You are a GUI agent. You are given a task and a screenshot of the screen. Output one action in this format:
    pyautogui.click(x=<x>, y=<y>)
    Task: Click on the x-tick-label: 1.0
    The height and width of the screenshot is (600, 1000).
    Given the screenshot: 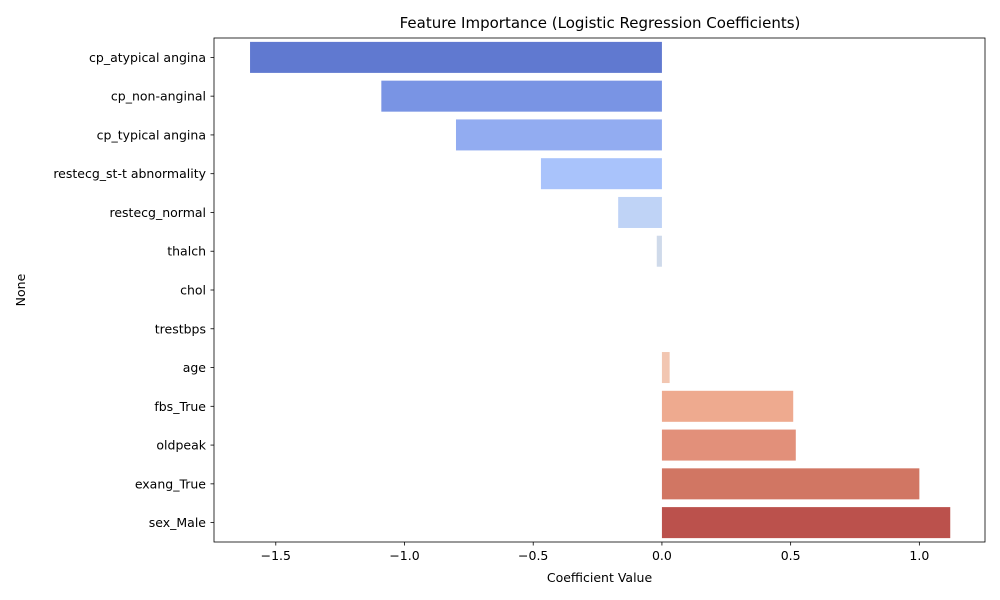 What is the action you would take?
    pyautogui.click(x=919, y=555)
    